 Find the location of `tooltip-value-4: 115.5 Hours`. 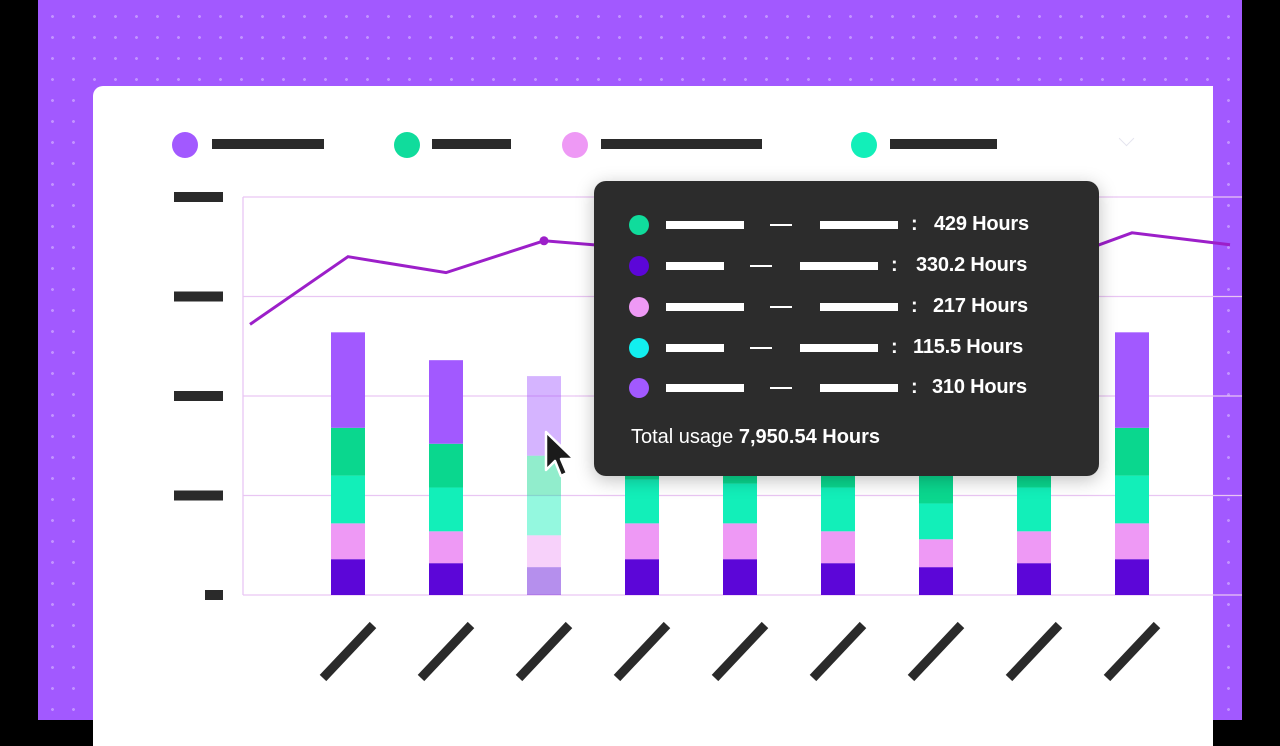

tooltip-value-4: 115.5 Hours is located at coordinates (968, 347).